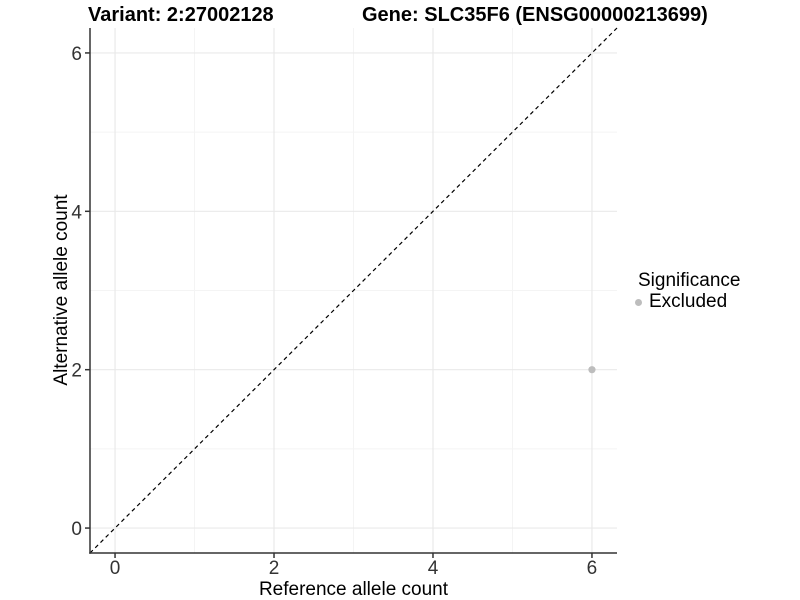 This screenshot has height=600, width=800. What do you see at coordinates (76, 371) in the screenshot?
I see `y-tick-label: 2` at bounding box center [76, 371].